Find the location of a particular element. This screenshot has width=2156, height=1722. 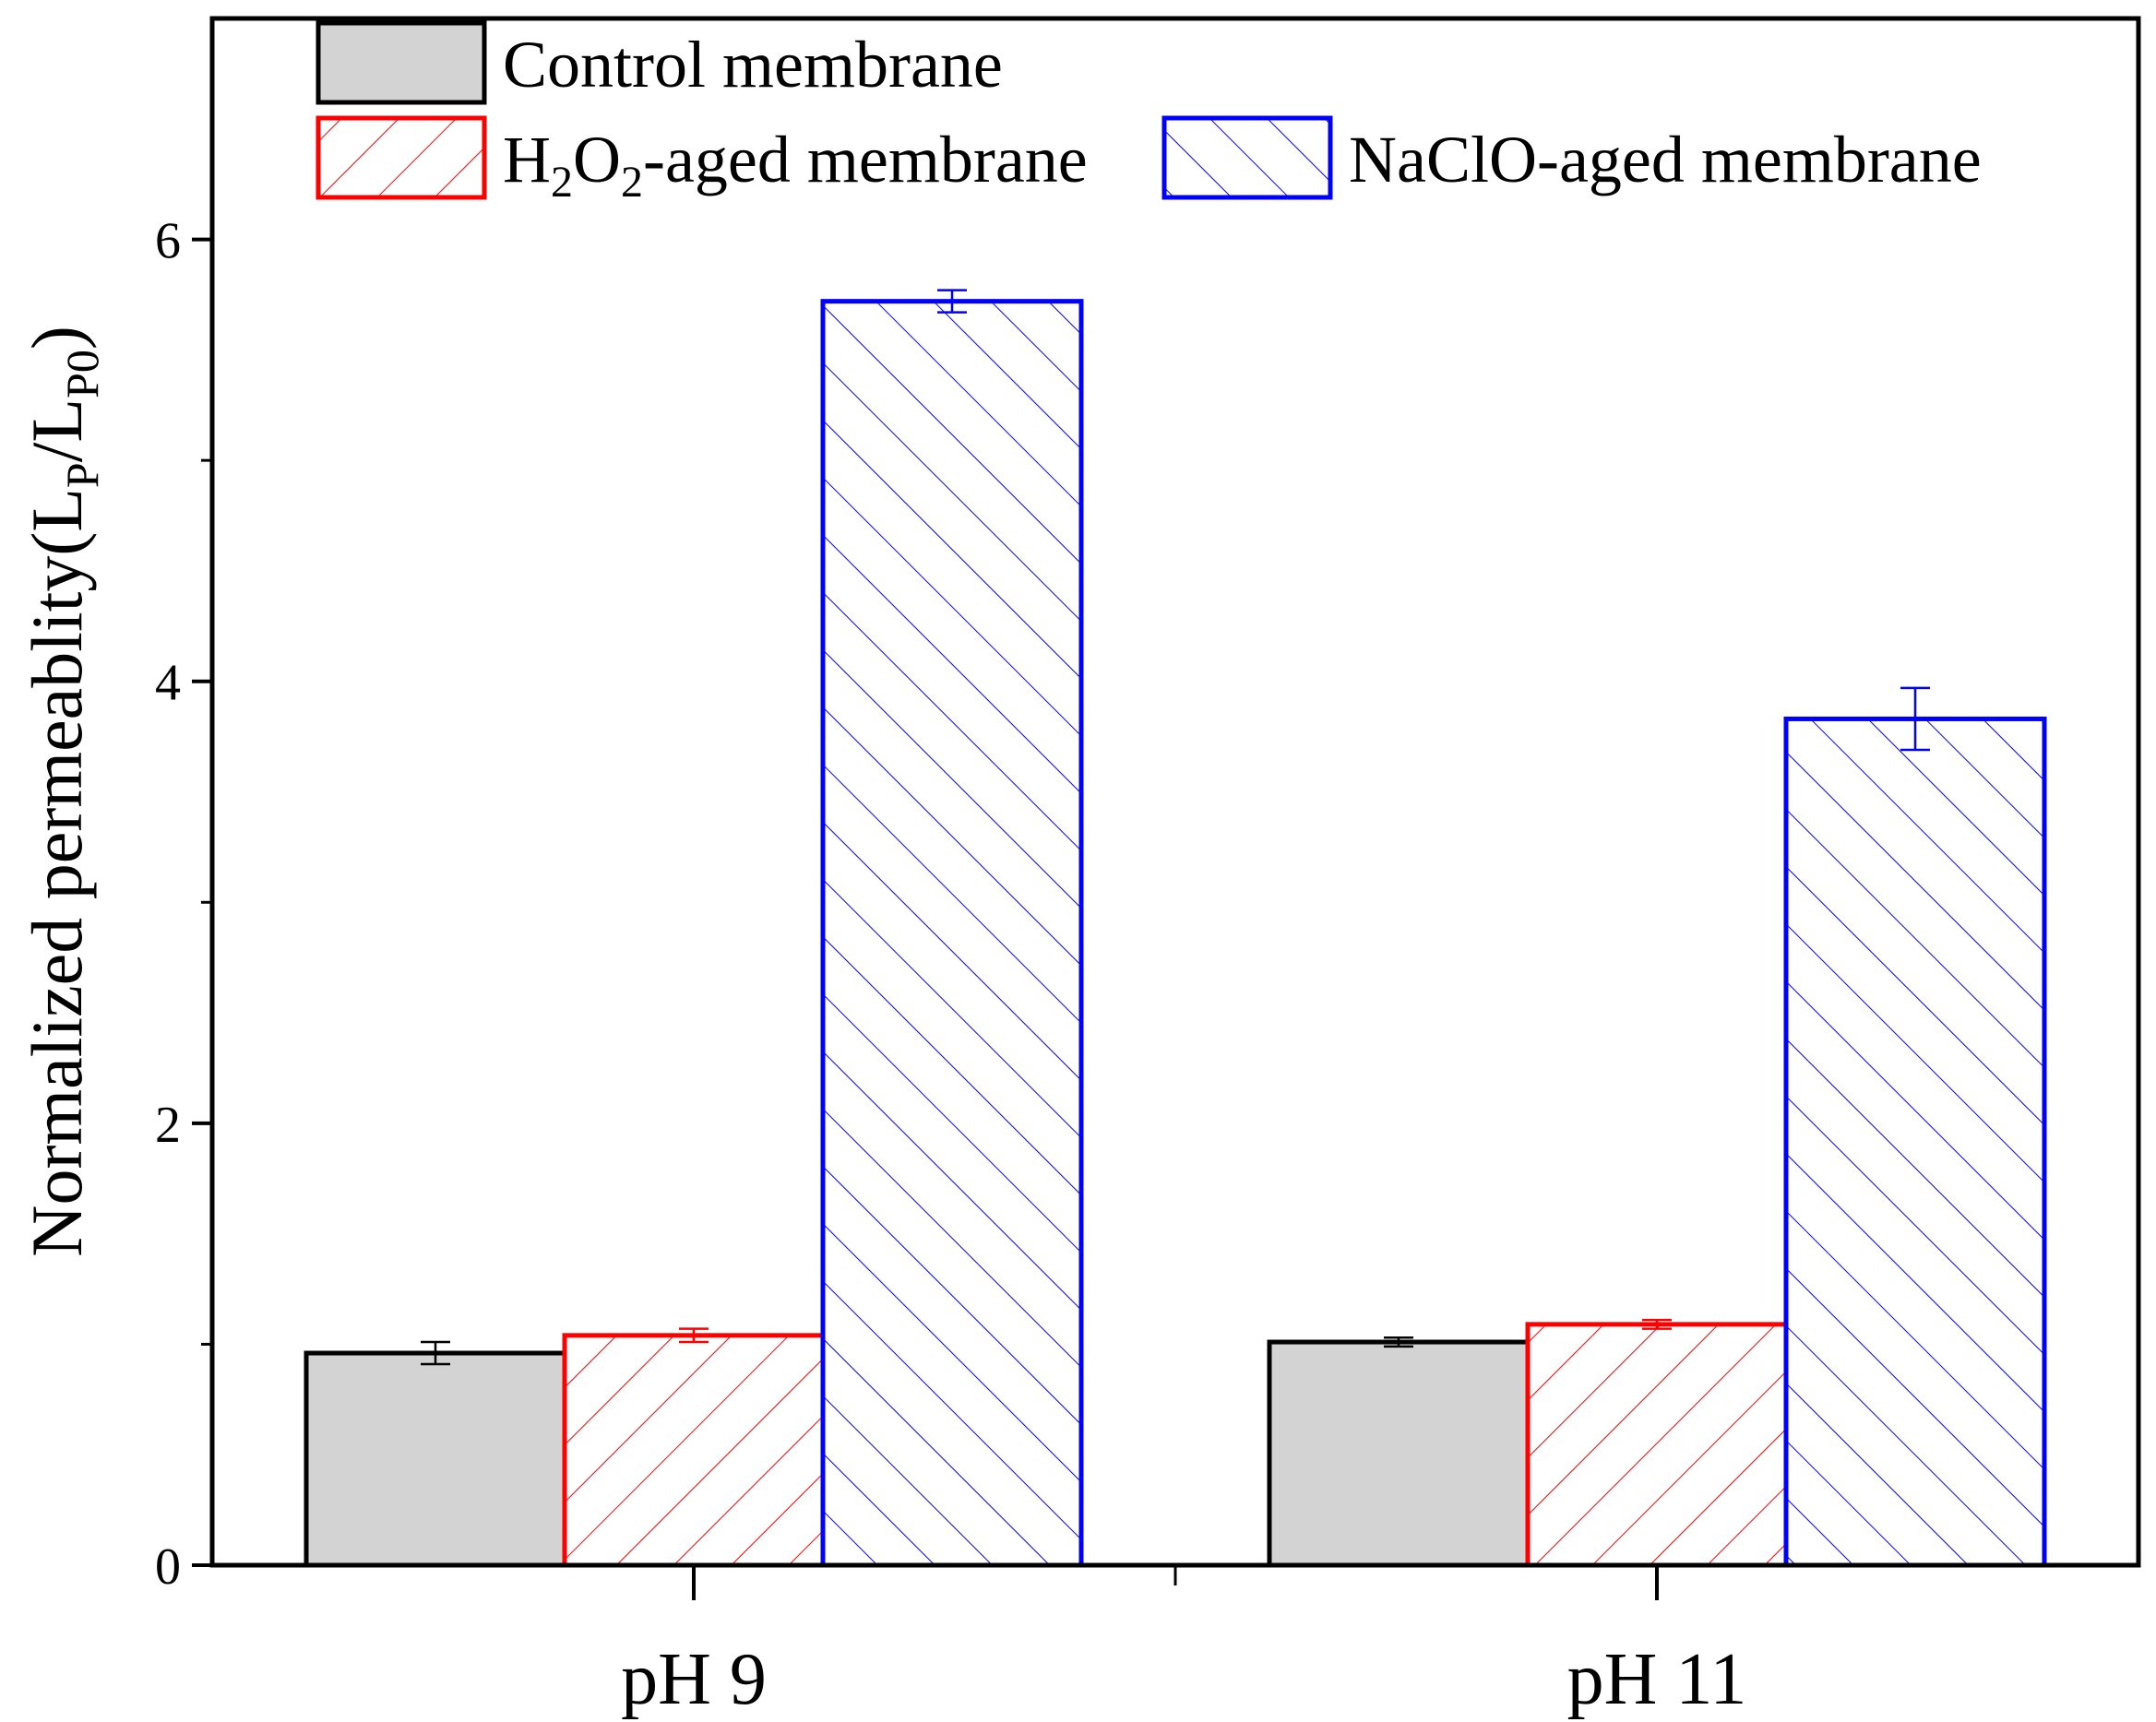

y-axis-label: Normalized permeablity(LP/LP0) is located at coordinates (62, 792).